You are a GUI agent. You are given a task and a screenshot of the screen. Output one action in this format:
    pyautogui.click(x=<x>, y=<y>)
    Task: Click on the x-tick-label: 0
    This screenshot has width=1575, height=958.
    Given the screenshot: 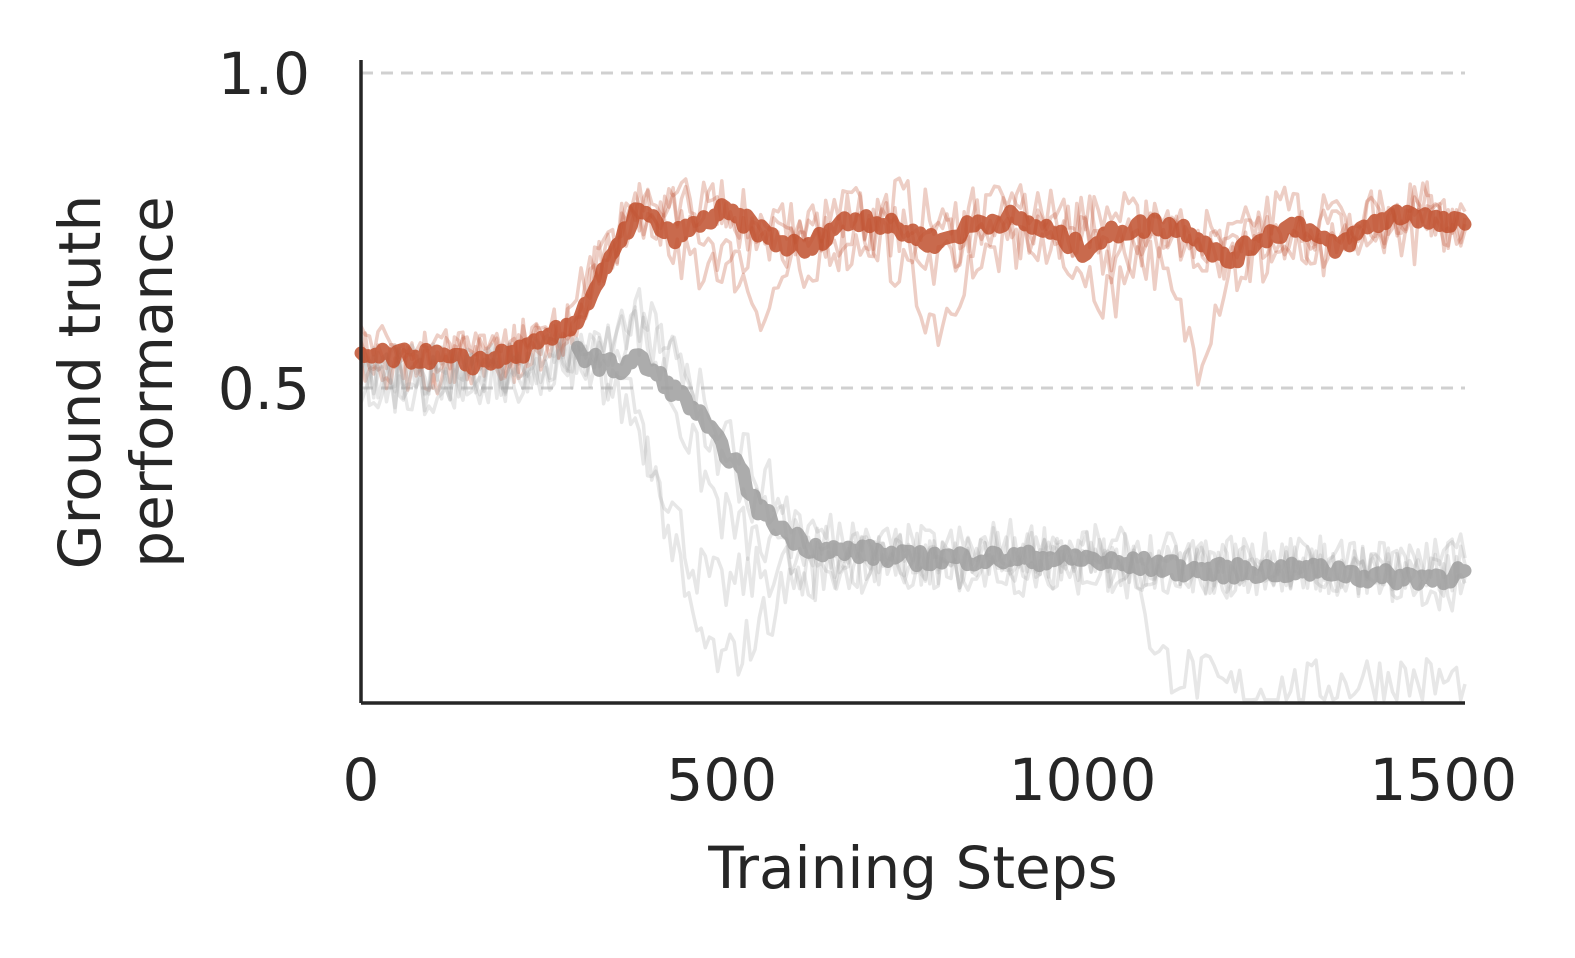 What is the action you would take?
    pyautogui.click(x=361, y=780)
    